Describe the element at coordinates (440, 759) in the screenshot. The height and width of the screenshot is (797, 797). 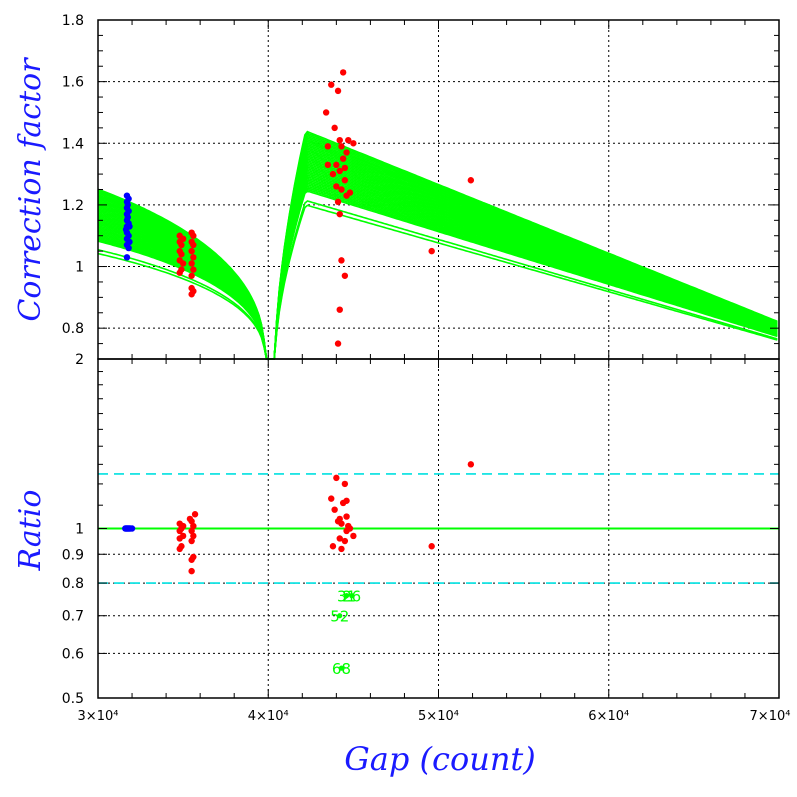
I see `x-axis-label: Gap (count)` at that location.